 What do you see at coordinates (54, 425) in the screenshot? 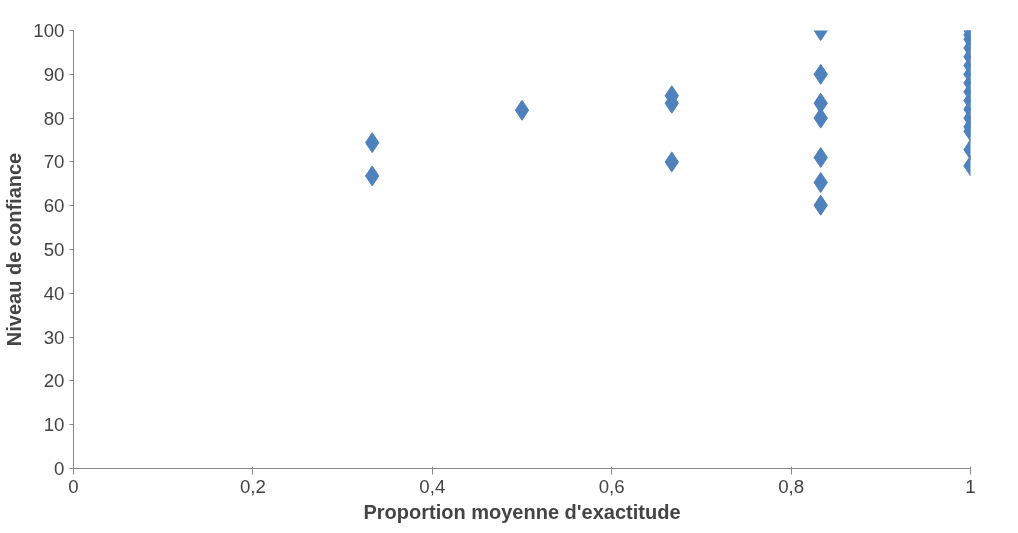
I see `y-tick-label: 10` at bounding box center [54, 425].